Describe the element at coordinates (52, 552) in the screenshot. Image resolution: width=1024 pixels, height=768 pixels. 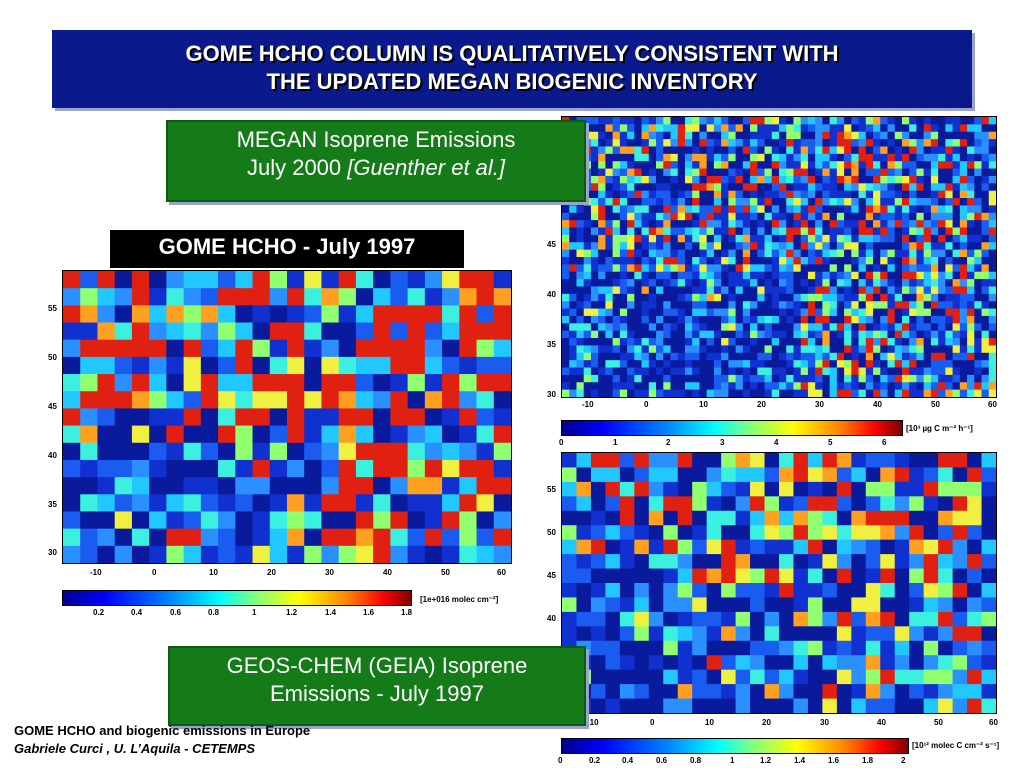
I see `gome-lat-tick: 30` at that location.